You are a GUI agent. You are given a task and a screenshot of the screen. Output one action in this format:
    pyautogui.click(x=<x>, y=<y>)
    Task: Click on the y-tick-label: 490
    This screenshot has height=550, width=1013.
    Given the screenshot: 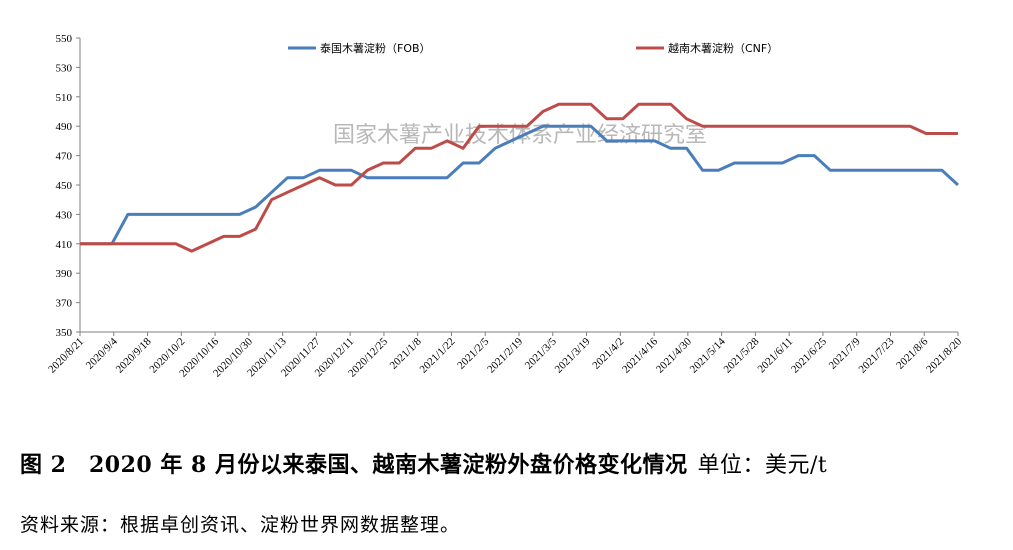 What is the action you would take?
    pyautogui.click(x=64, y=127)
    